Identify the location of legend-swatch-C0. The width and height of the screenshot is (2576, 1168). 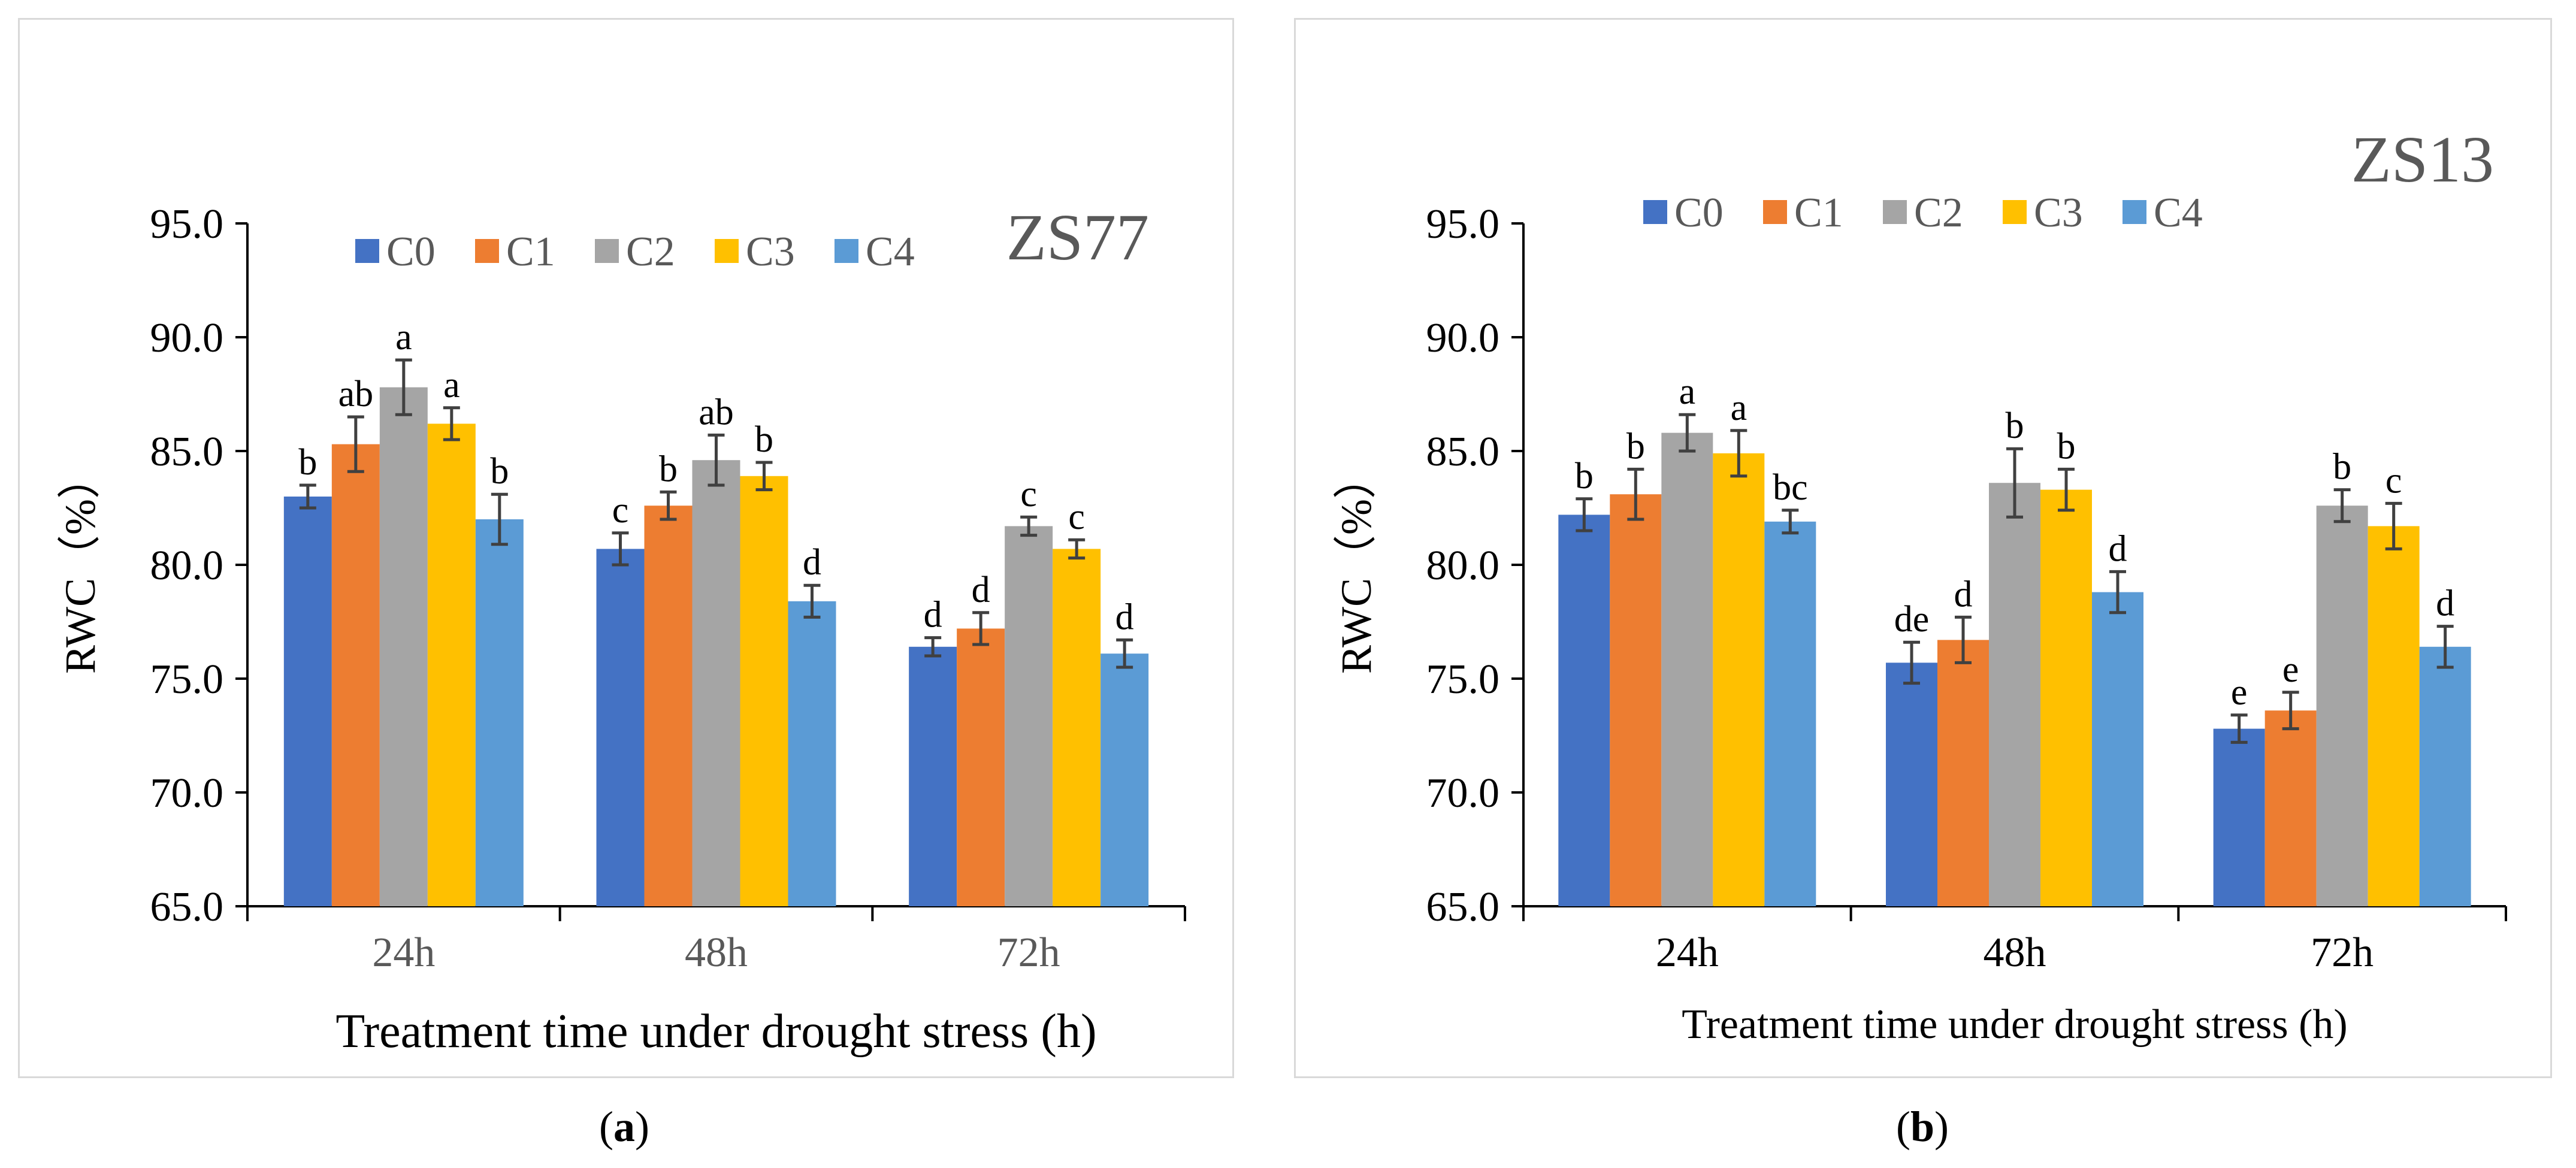
(1655, 212).